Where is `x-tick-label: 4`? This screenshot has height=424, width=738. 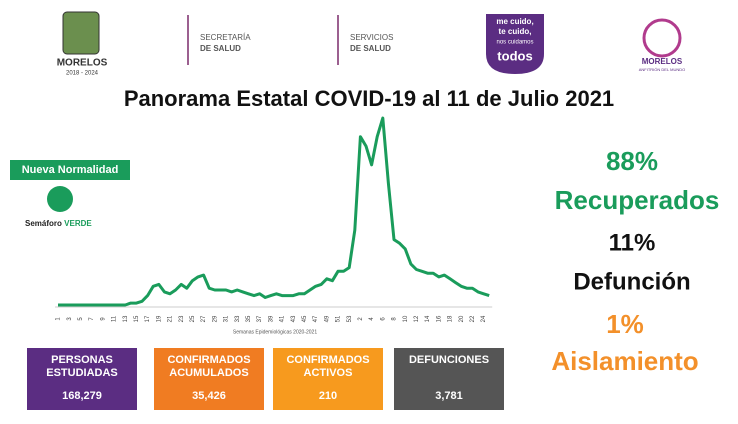
x-tick-label: 4 is located at coordinates (372, 319).